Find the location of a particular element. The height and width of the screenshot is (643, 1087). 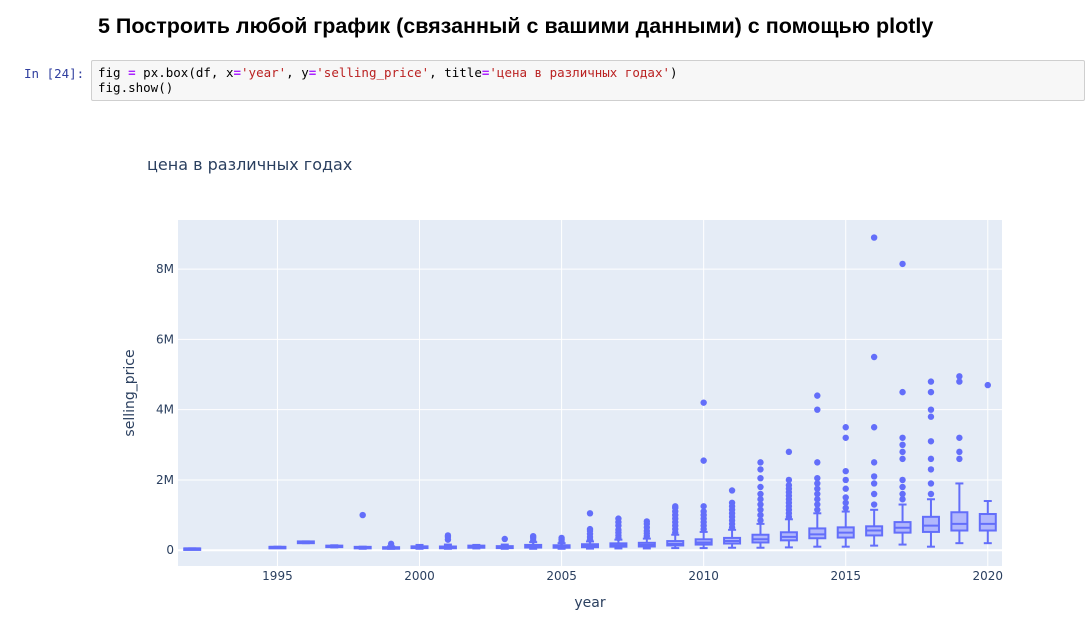

box-2015 is located at coordinates (845, 486).